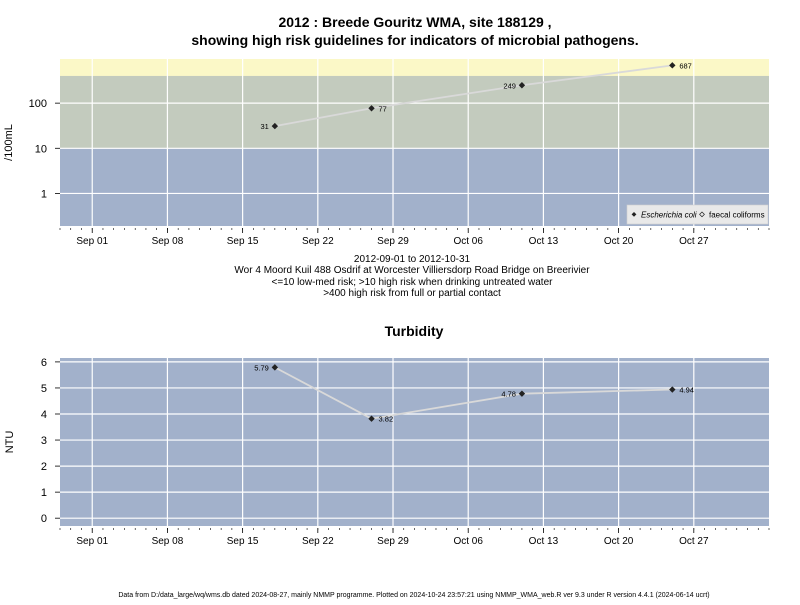 This screenshot has height=605, width=800. What do you see at coordinates (669, 215) in the screenshot?
I see `legend-label-ecoli: Escherichia coli` at bounding box center [669, 215].